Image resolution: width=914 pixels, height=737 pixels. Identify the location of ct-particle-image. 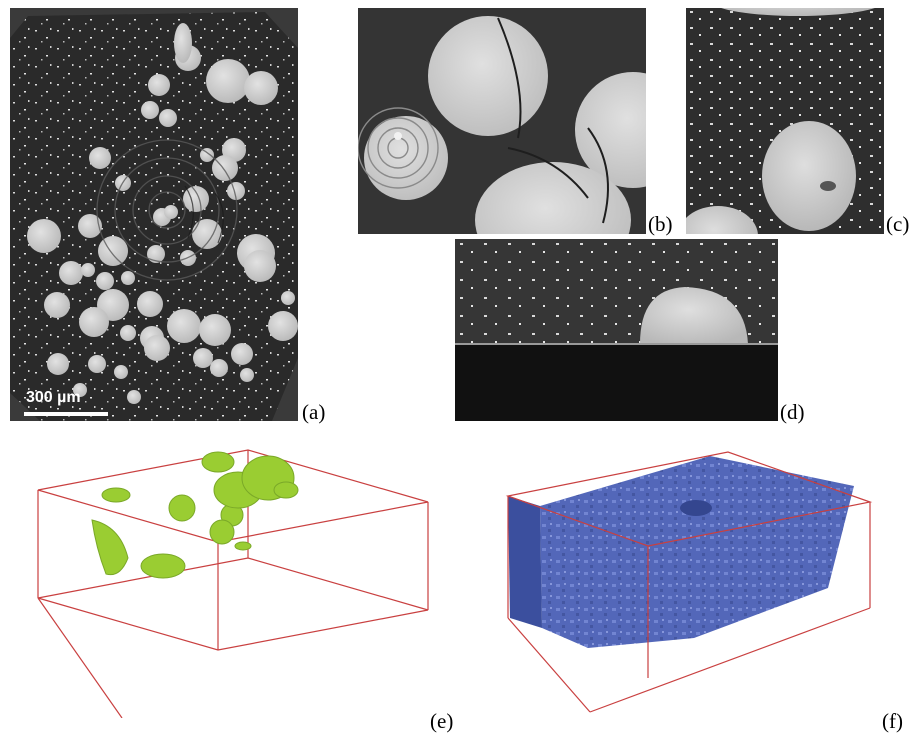
(785, 121).